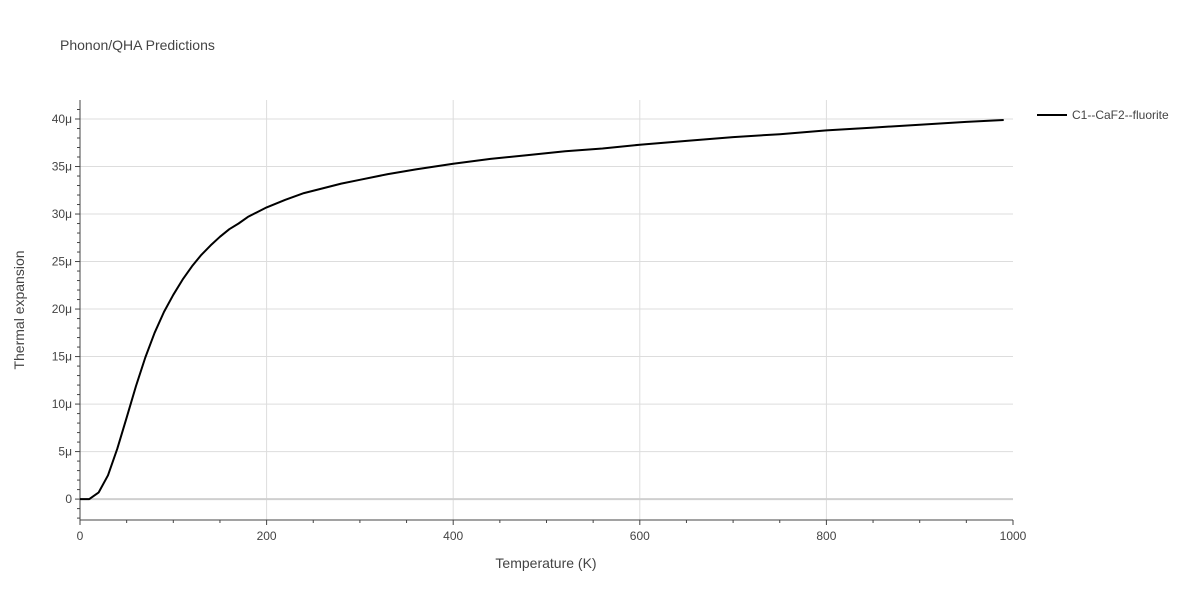  Describe the element at coordinates (1120, 115) in the screenshot. I see `legend-label: C1--CaF2--fluorite` at that location.